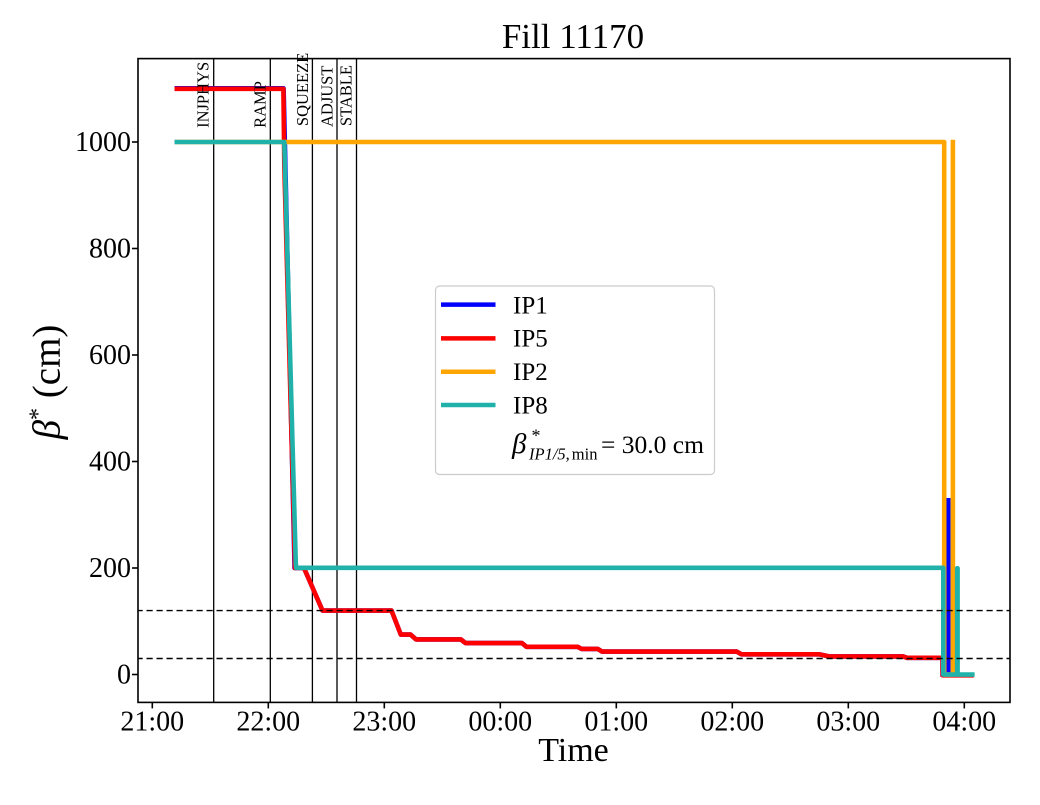 This screenshot has height=805, width=1040. Describe the element at coordinates (260, 104) in the screenshot. I see `svg-text: RAMP` at that location.